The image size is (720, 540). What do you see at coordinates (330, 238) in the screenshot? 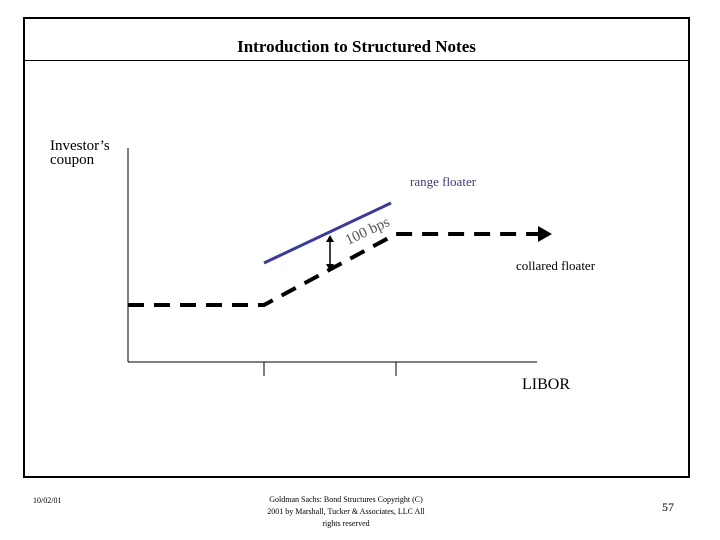
I see `spread-arrow-head-up` at bounding box center [330, 238].